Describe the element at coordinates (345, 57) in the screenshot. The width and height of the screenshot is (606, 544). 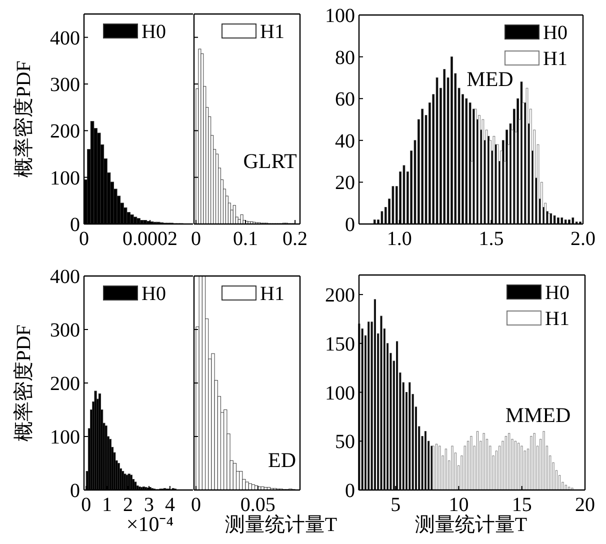
I see `y-tick-label: 80` at that location.